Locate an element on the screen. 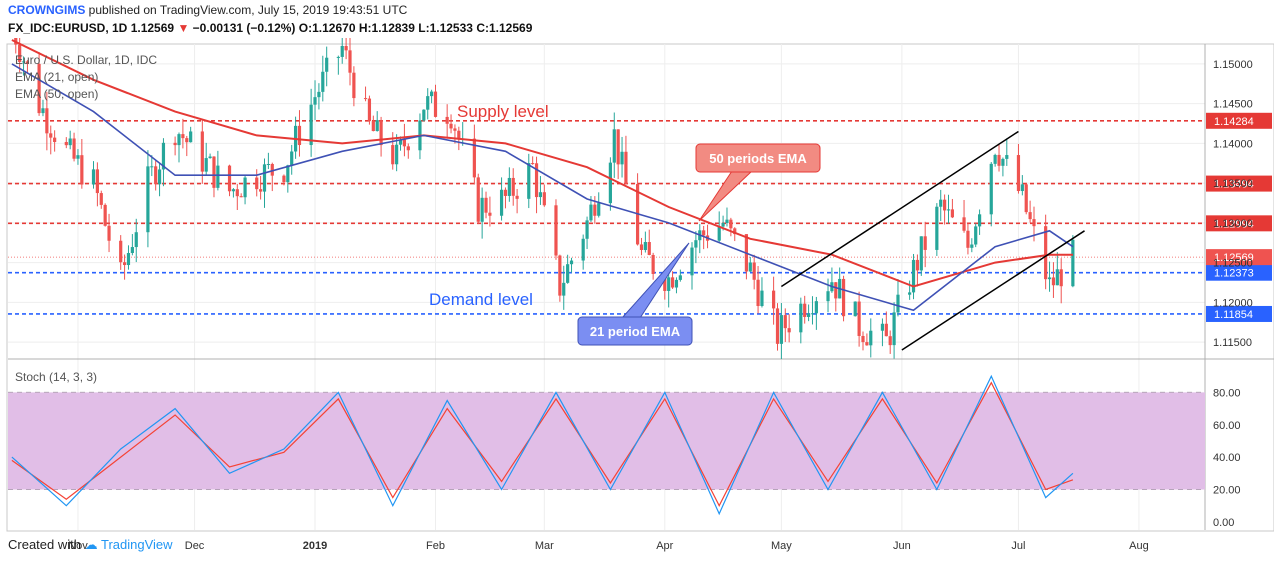 Image resolution: width=1274 pixels, height=562 pixels. price-channel is located at coordinates (932, 240).